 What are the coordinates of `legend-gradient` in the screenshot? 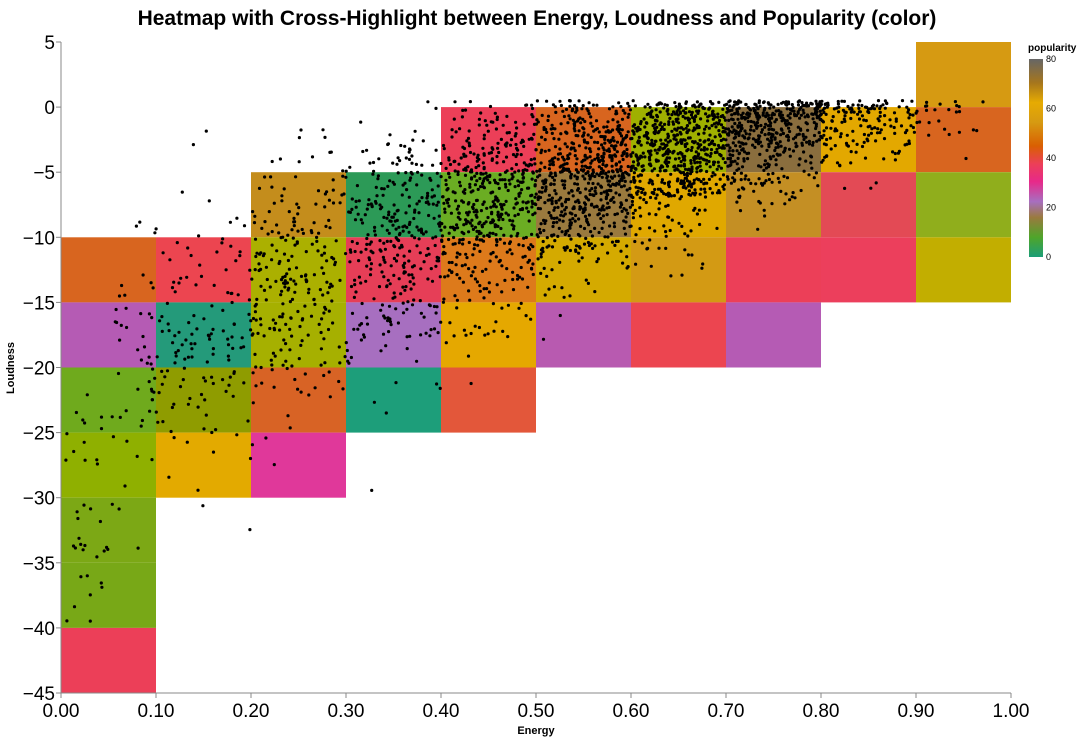 It's located at (1036, 158).